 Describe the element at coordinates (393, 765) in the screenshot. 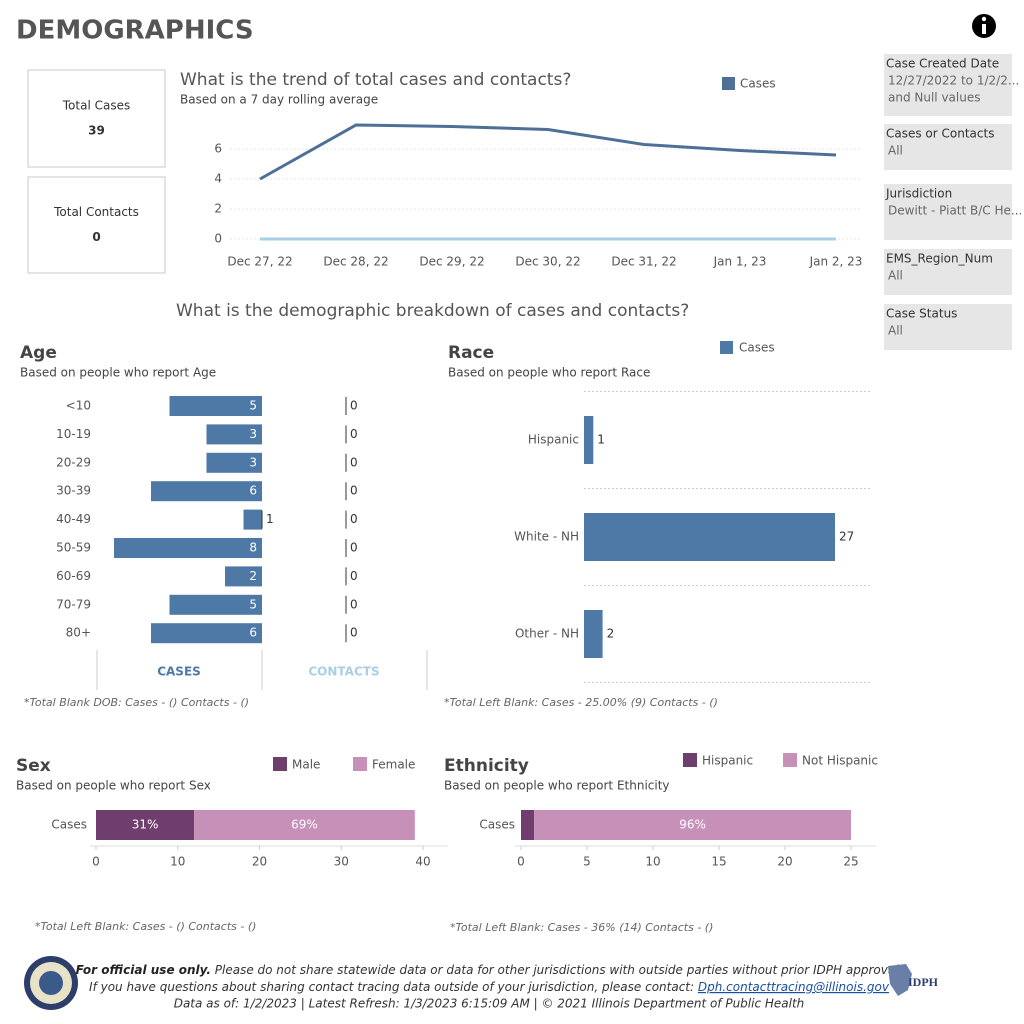

I see `legend-label: Female` at that location.